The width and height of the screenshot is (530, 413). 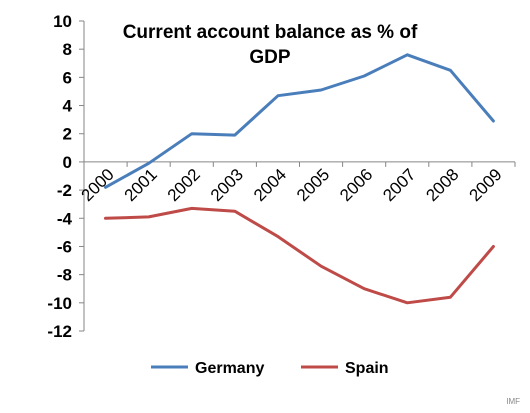 What do you see at coordinates (67, 162) in the screenshot?
I see `y-tick-label: 0` at bounding box center [67, 162].